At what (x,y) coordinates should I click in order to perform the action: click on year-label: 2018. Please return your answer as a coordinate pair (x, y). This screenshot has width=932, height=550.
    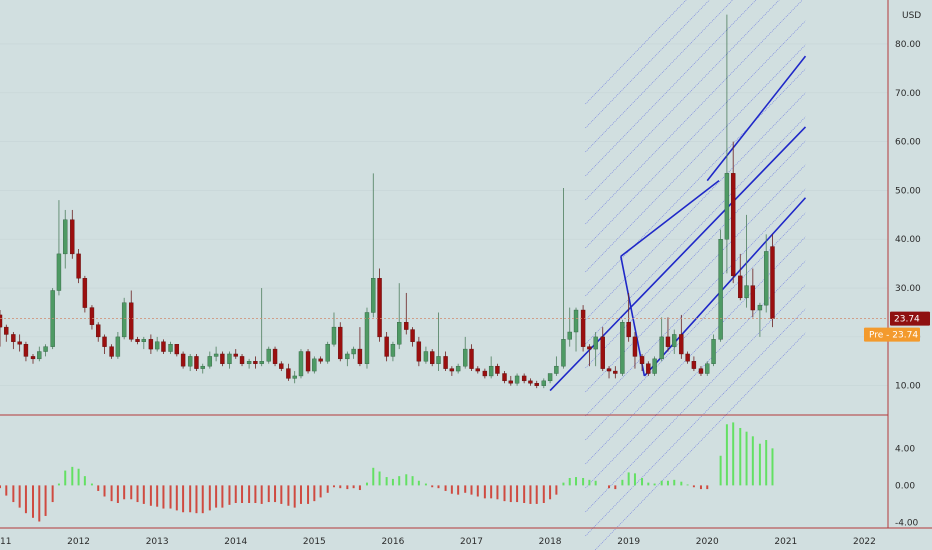
    Looking at the image, I should click on (550, 542).